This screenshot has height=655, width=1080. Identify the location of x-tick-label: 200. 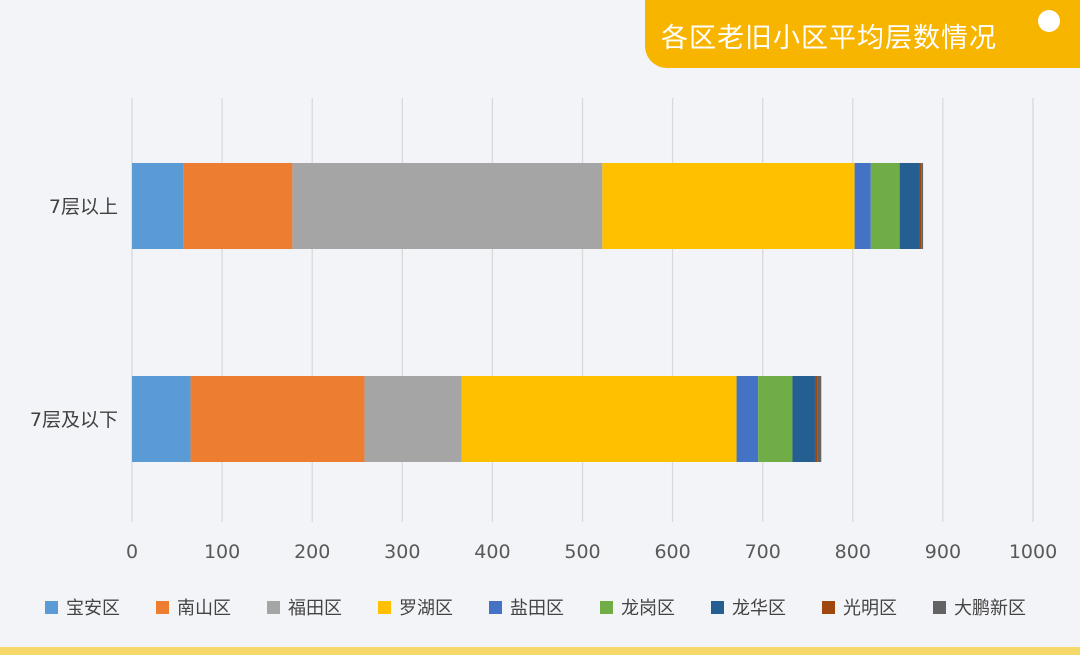
(312, 552).